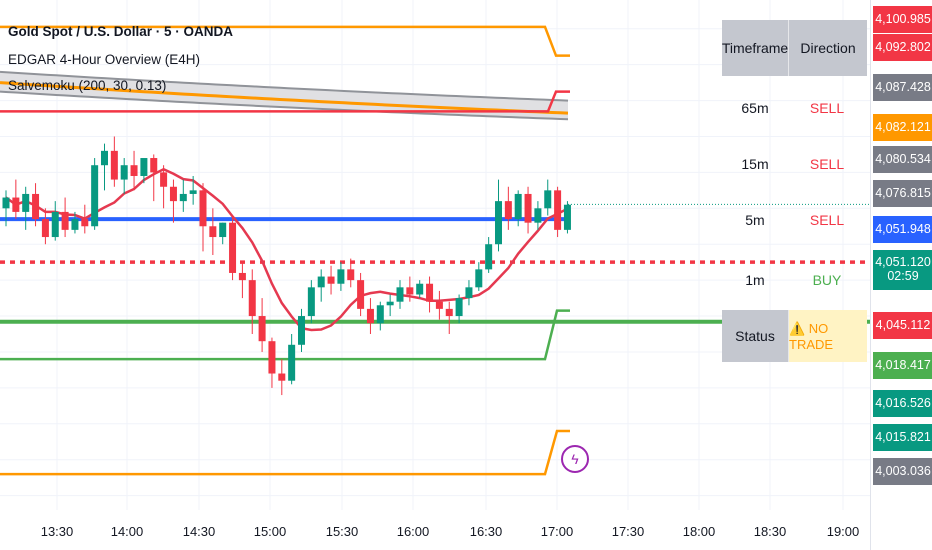 The height and width of the screenshot is (550, 932). I want to click on level-line-orange-top, so click(285, 41).